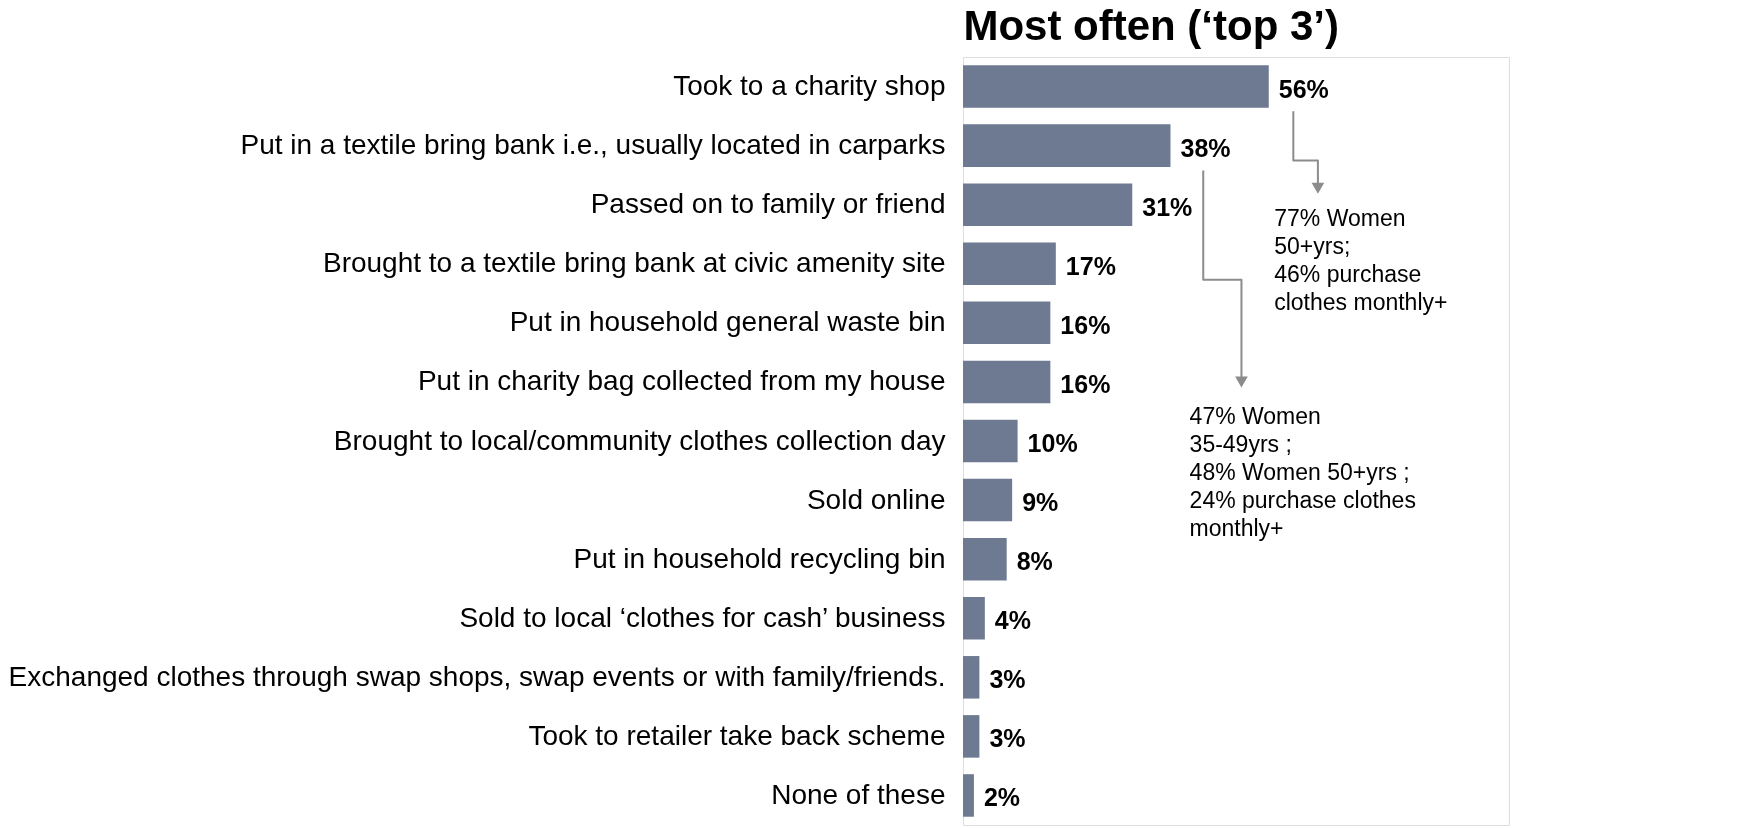  I want to click on y-tick-label: Brought to a textile bring bank at civic amenity site, so click(634, 263).